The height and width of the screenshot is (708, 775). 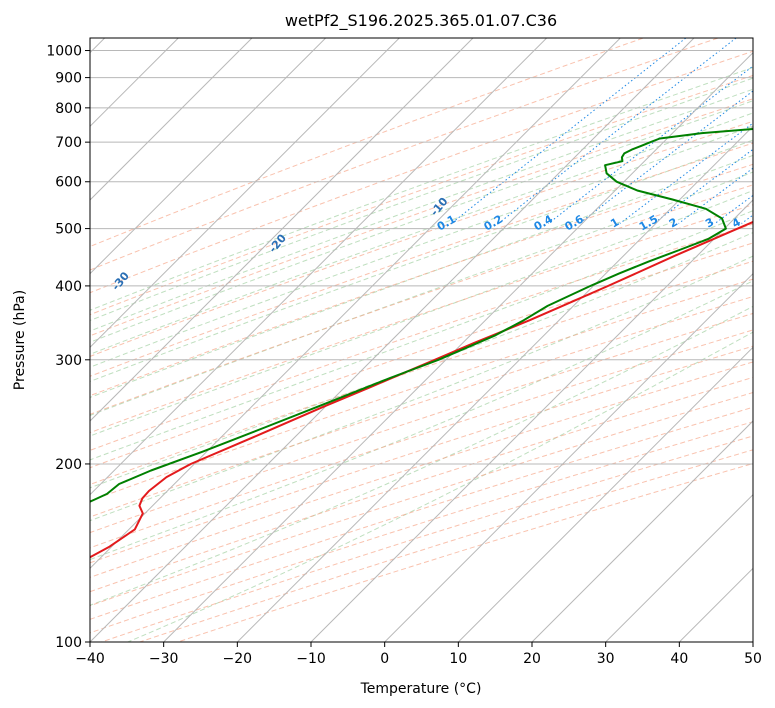 What do you see at coordinates (64, 52) in the screenshot?
I see `y-tick-label: 1000` at bounding box center [64, 52].